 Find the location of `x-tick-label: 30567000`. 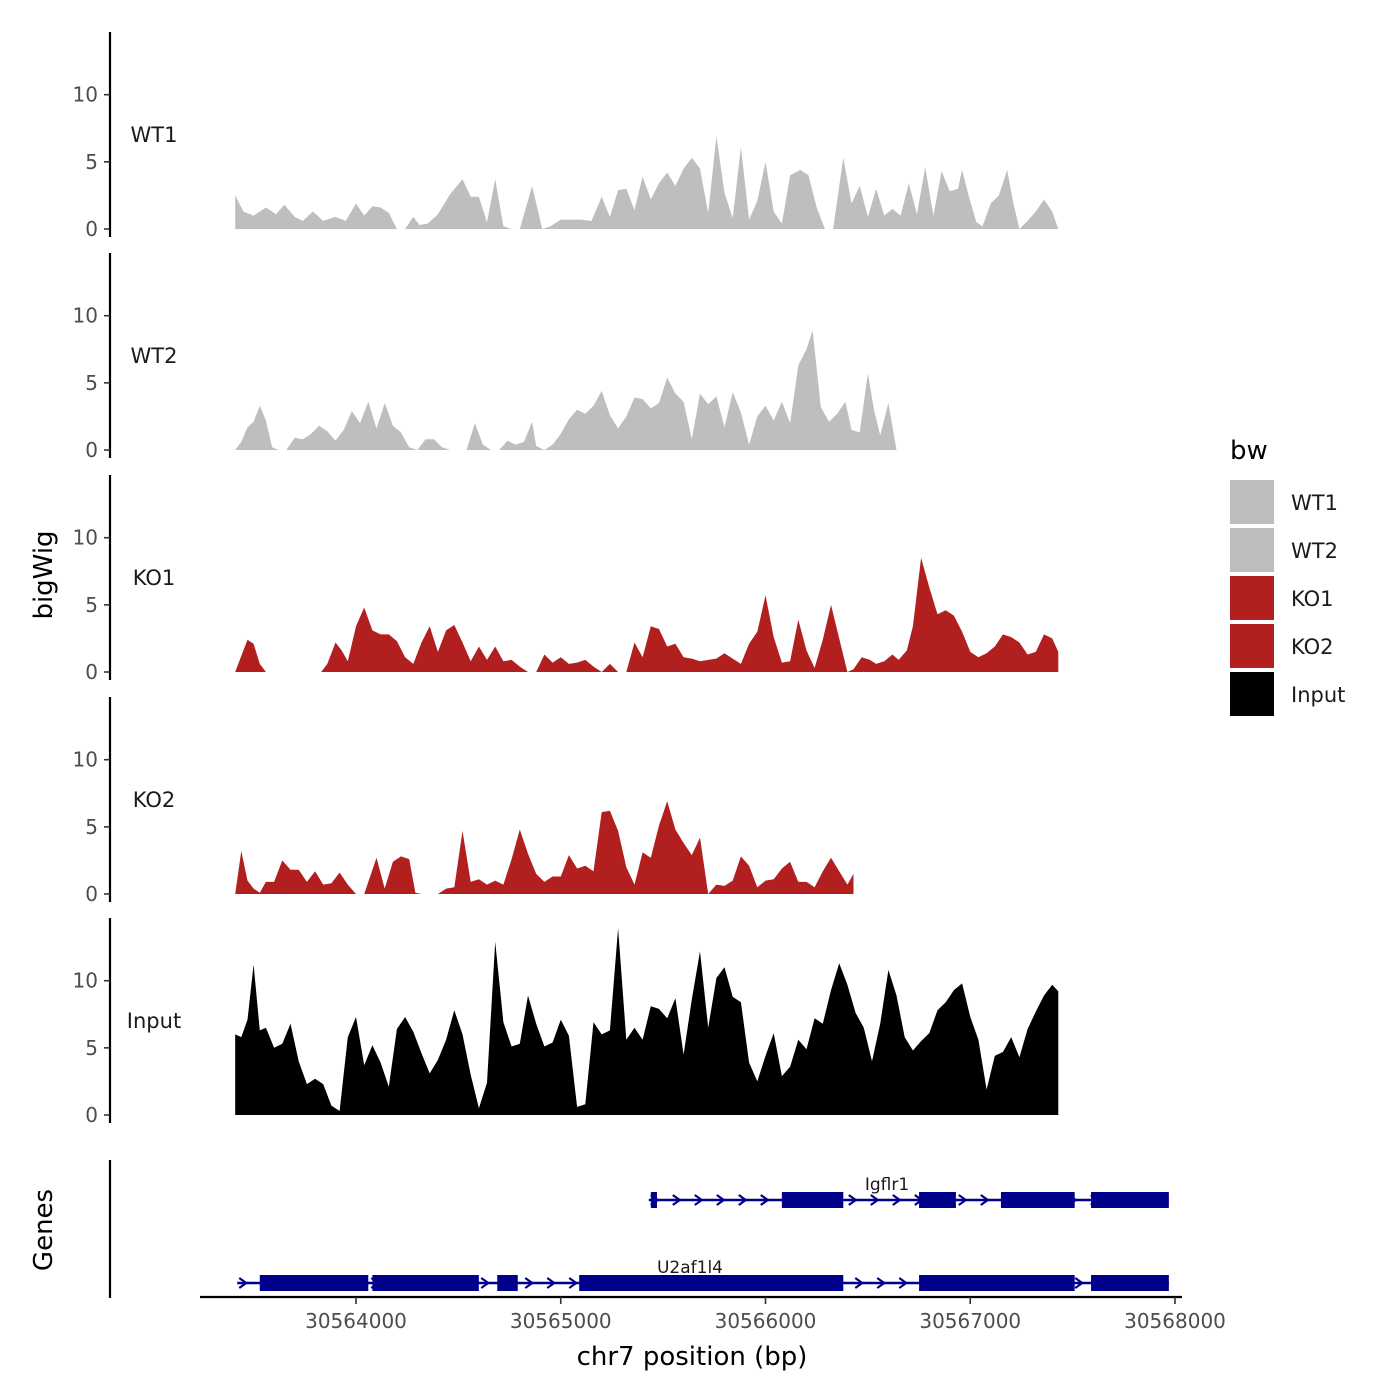

x-tick-label: 30567000 is located at coordinates (970, 1321).